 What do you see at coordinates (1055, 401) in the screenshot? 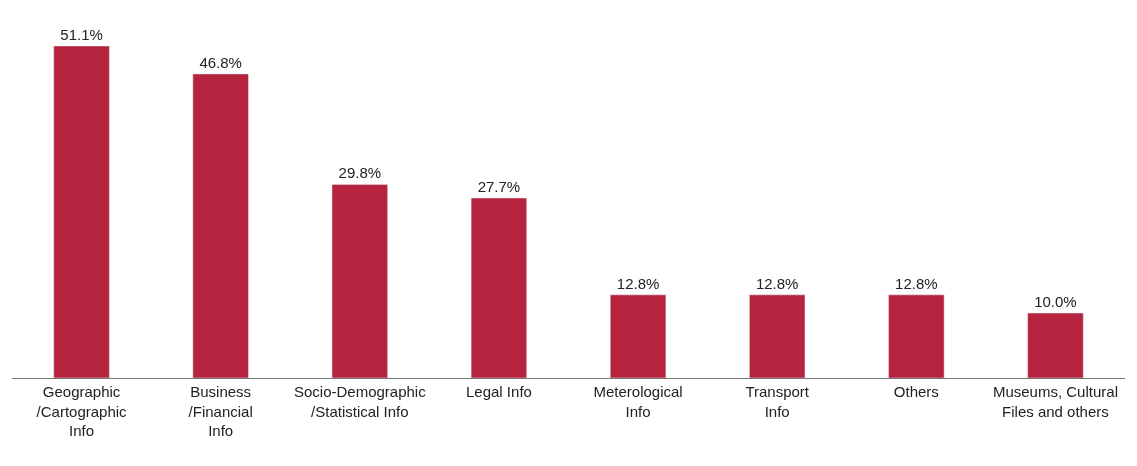
I see `x-tick-label: Museums, Cultural Files and others` at bounding box center [1055, 401].